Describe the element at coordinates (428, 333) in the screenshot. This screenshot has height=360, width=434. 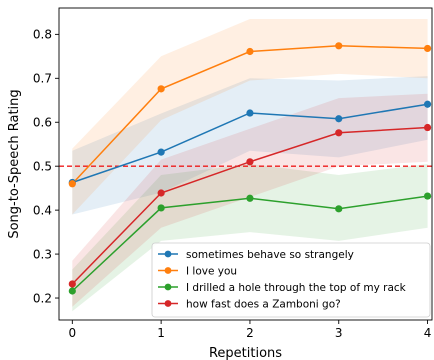
I see `x-tick-label-4: 4` at that location.